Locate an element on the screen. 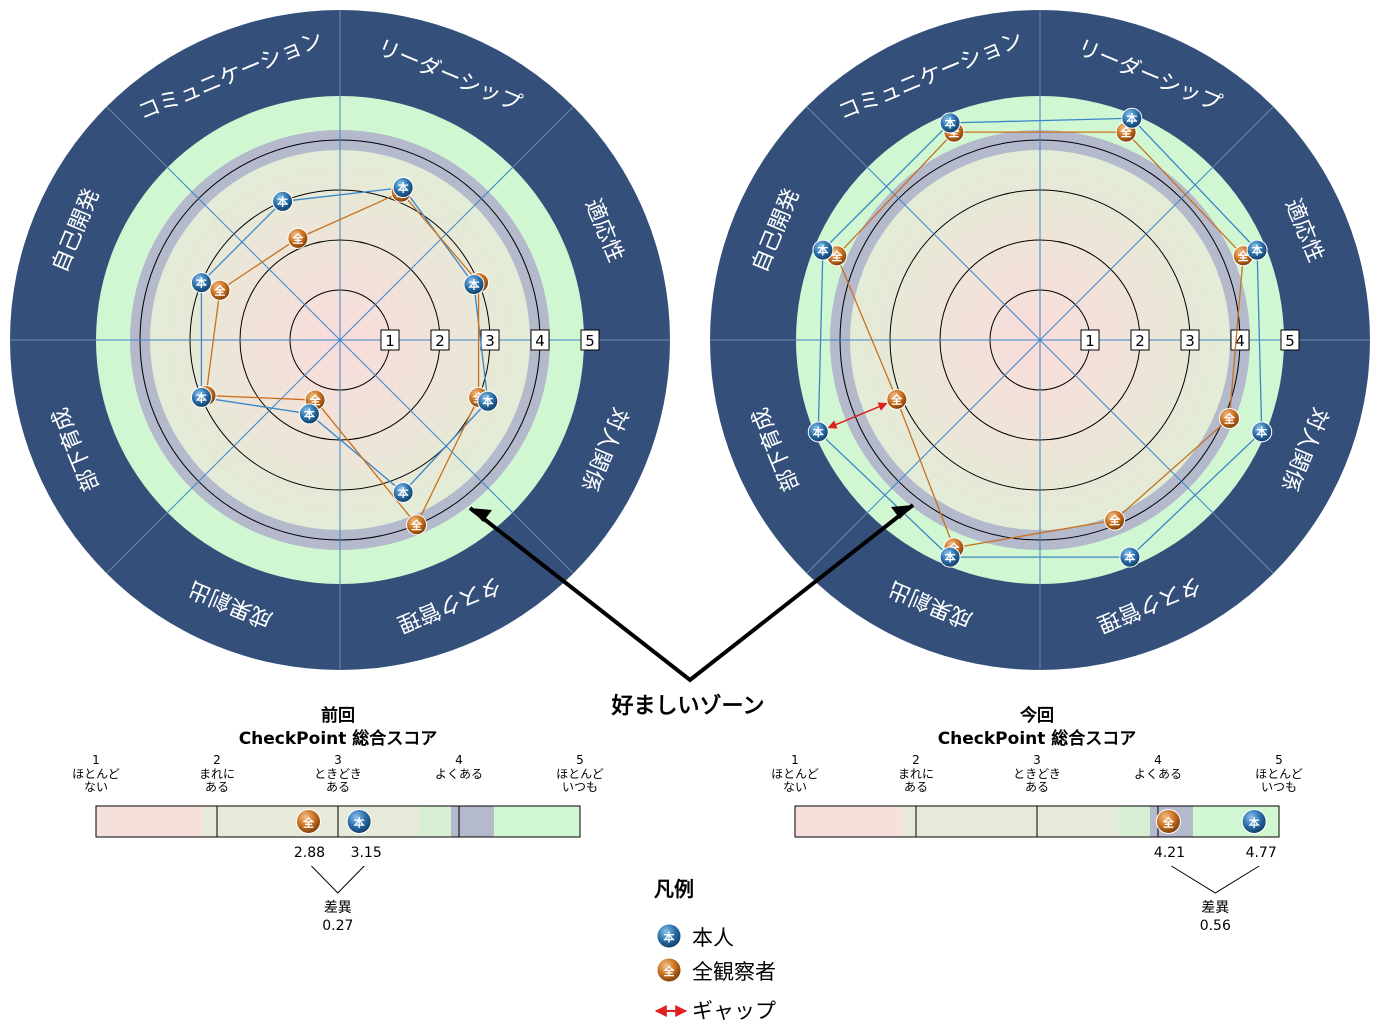  preferred-zone-arrows is located at coordinates (691, 593).